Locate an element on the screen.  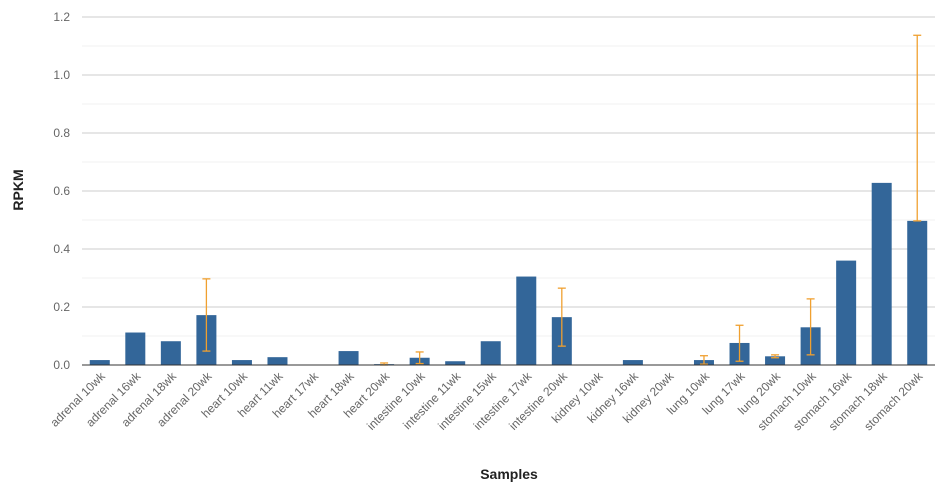
y-tick-label: 1.2 is located at coordinates (61, 17).